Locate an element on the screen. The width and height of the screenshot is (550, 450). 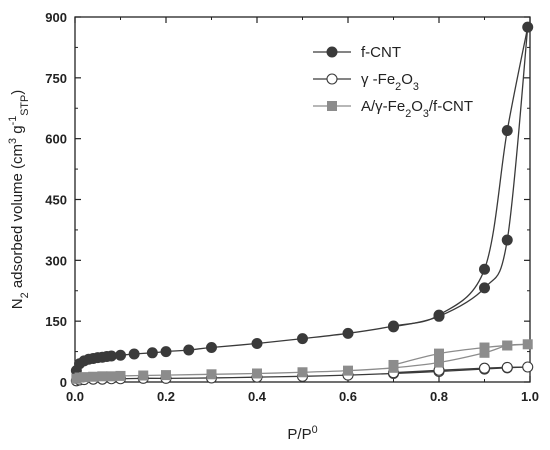
legend-label: A/γ-Fe2O3/f-CNT is located at coordinates (417, 109).